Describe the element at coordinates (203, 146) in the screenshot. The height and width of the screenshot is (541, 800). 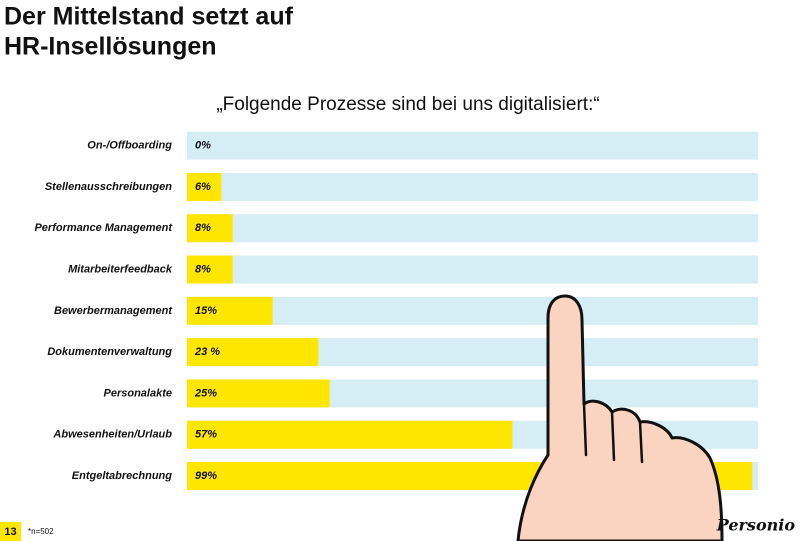
I see `value-label: 0%` at that location.